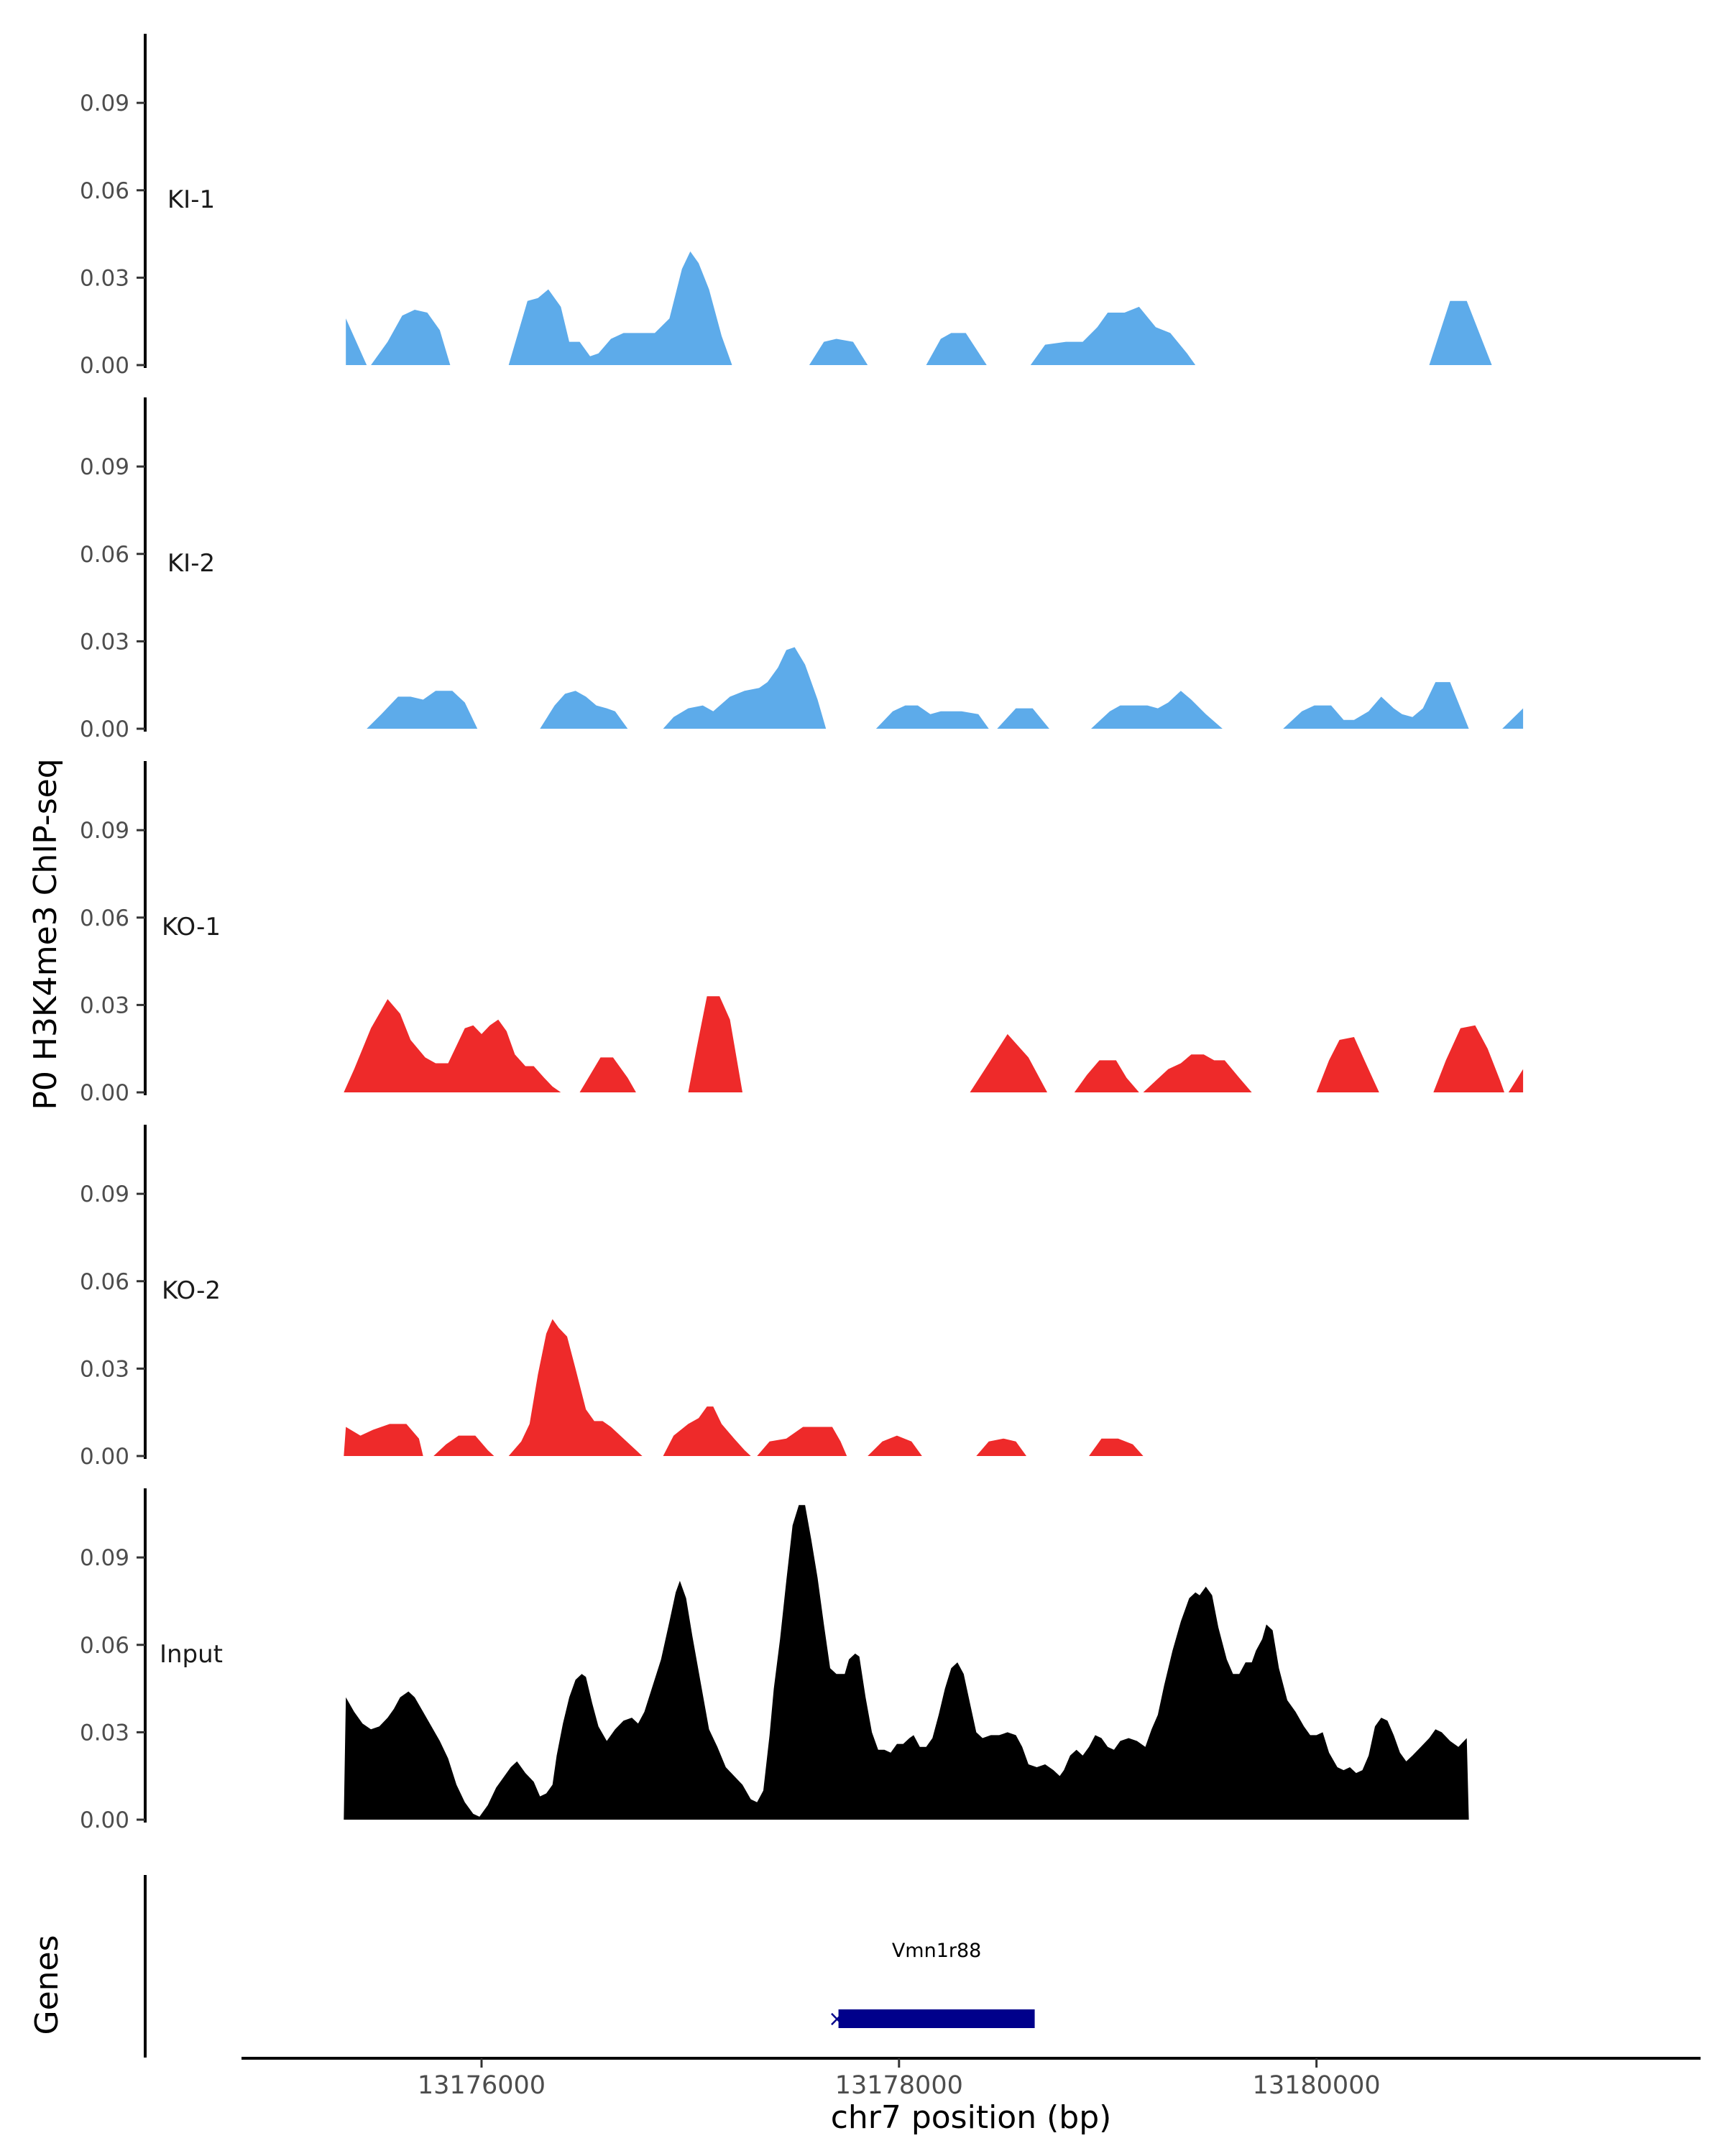  What do you see at coordinates (191, 563) in the screenshot?
I see `track-label-ki-2: KI-2` at bounding box center [191, 563].